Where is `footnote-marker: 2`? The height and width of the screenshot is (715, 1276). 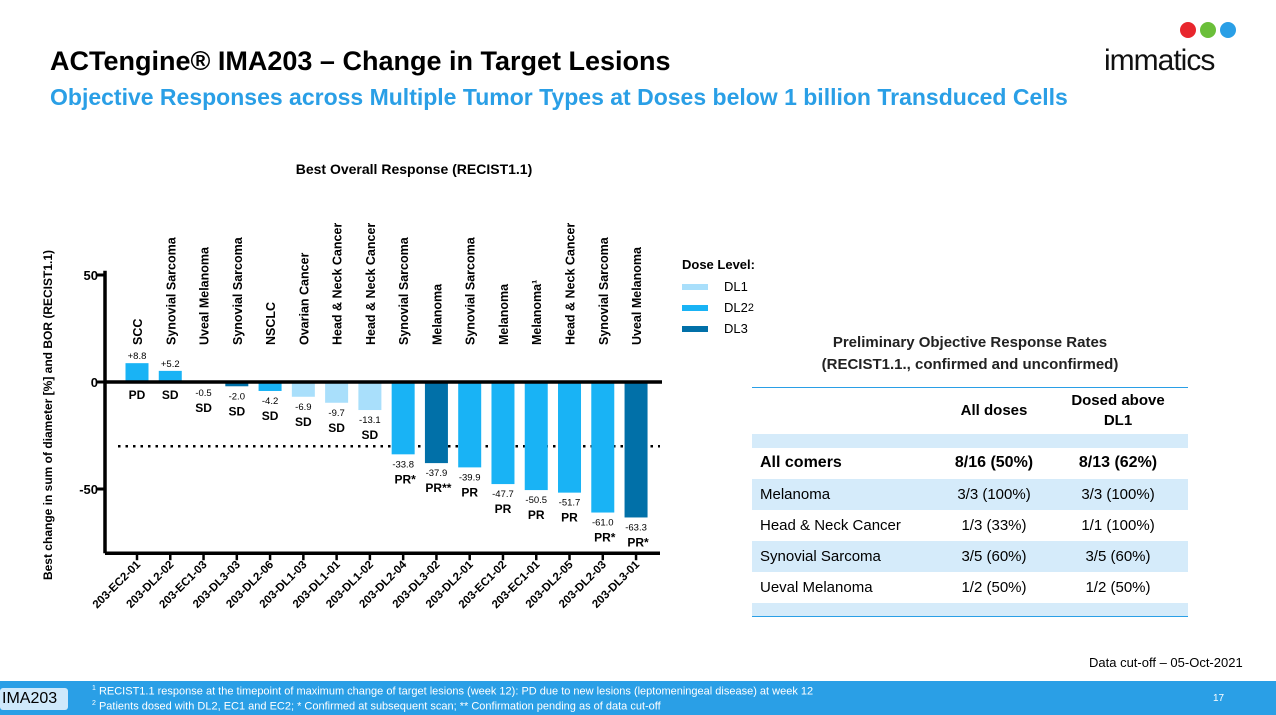
footnote-marker: 2 is located at coordinates (94, 703).